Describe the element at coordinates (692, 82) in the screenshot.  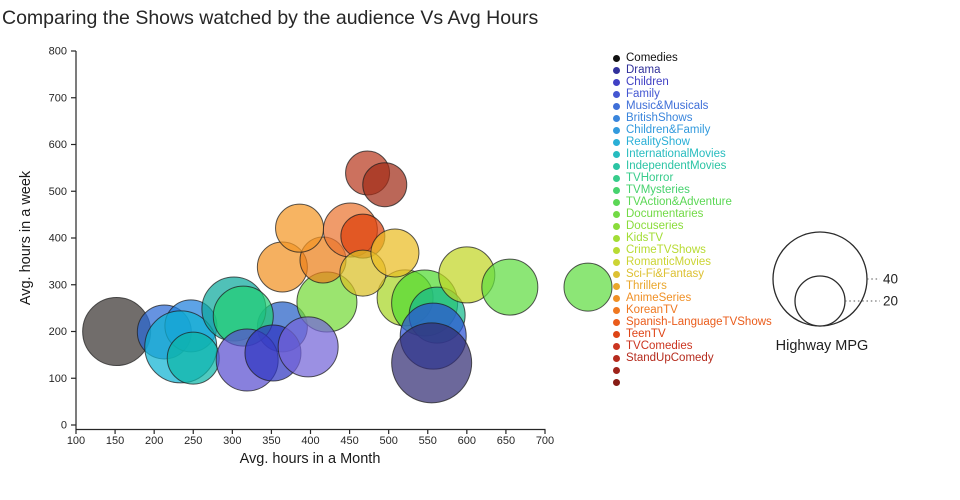
I see `legend-item: Children` at that location.